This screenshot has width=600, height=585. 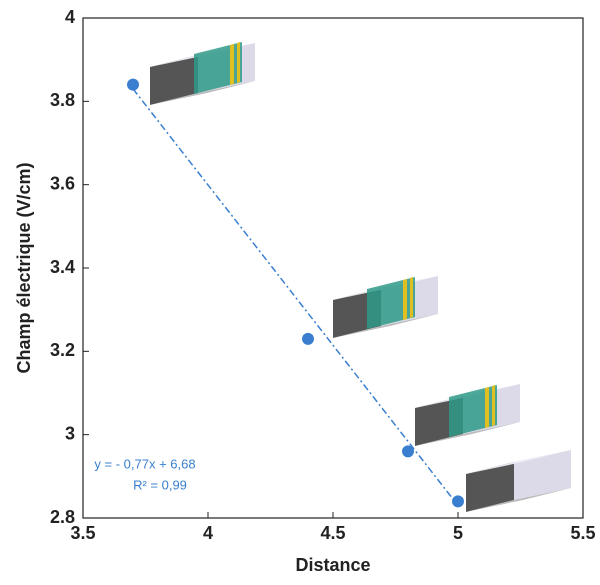 I want to click on equation: y = - 0,77x + 6,68, so click(x=144, y=463).